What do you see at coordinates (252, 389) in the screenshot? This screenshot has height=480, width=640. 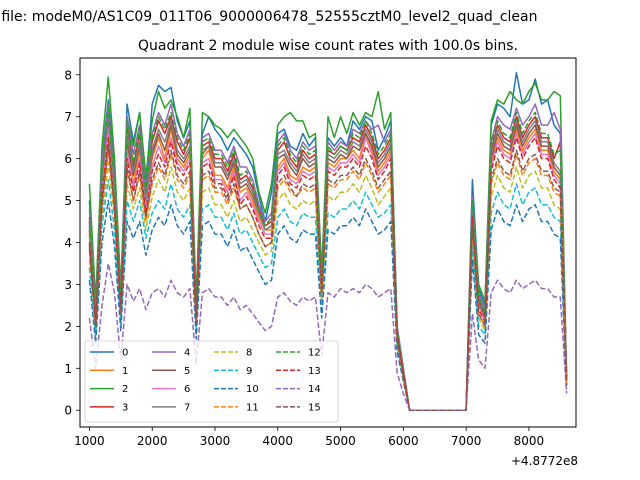 I see `legend-label-10: 10` at bounding box center [252, 389].